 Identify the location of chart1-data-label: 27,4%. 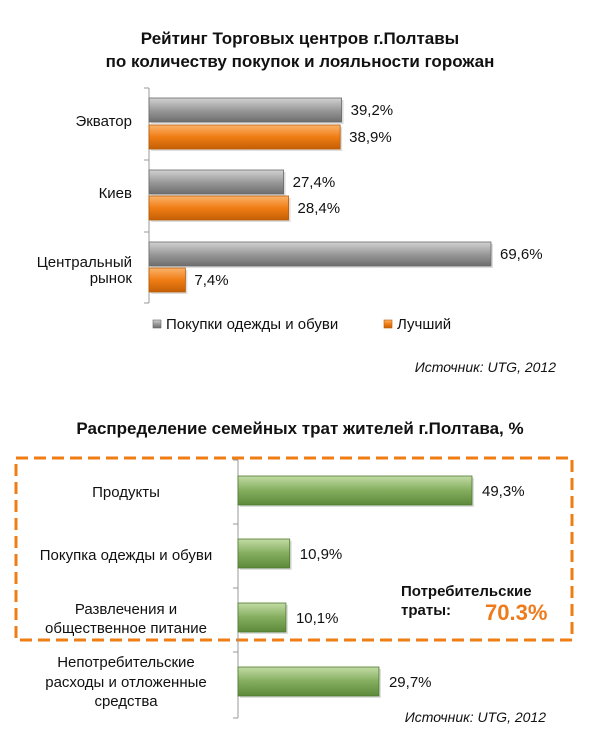
(314, 182).